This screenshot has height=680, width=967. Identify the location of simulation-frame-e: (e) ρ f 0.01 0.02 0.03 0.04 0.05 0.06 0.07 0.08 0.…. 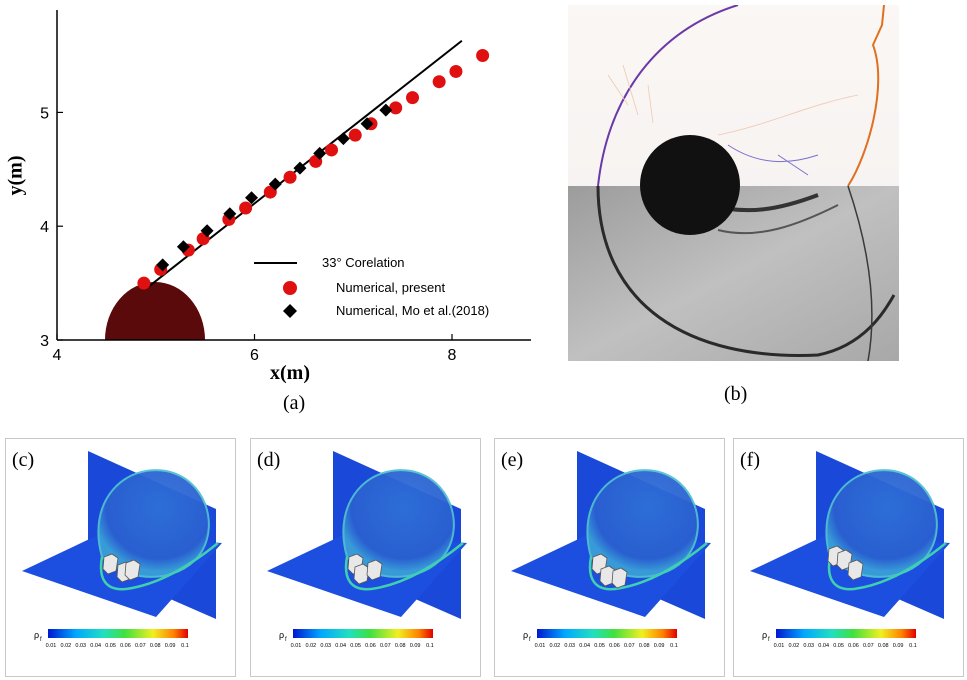
(609, 557).